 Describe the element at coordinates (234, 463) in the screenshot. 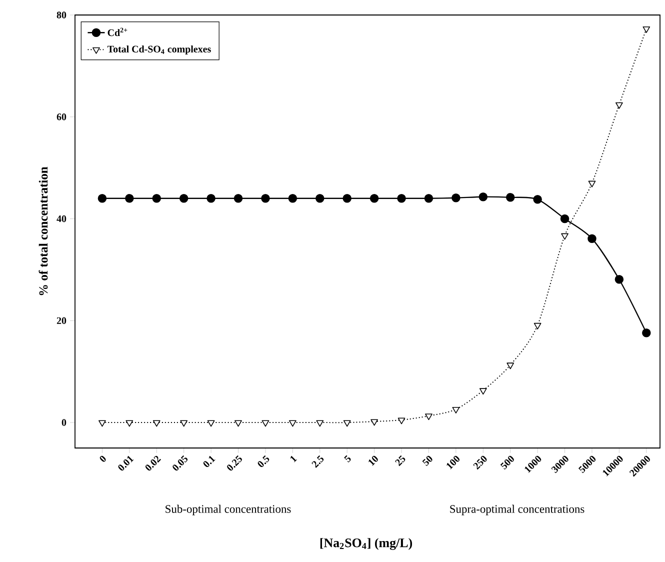

I see `x-tick-label: 0.25` at that location.